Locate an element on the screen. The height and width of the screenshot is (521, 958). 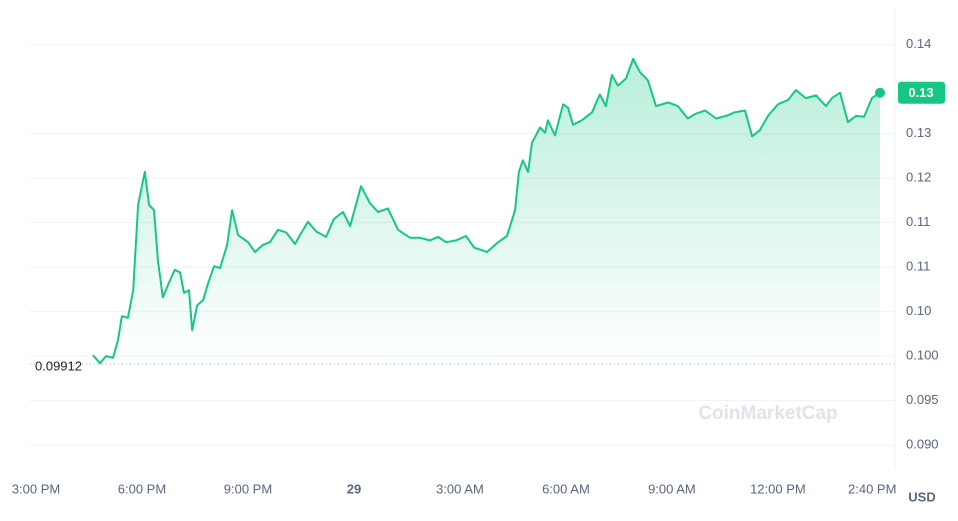
x-tick-label: 2:40 PM is located at coordinates (872, 488).